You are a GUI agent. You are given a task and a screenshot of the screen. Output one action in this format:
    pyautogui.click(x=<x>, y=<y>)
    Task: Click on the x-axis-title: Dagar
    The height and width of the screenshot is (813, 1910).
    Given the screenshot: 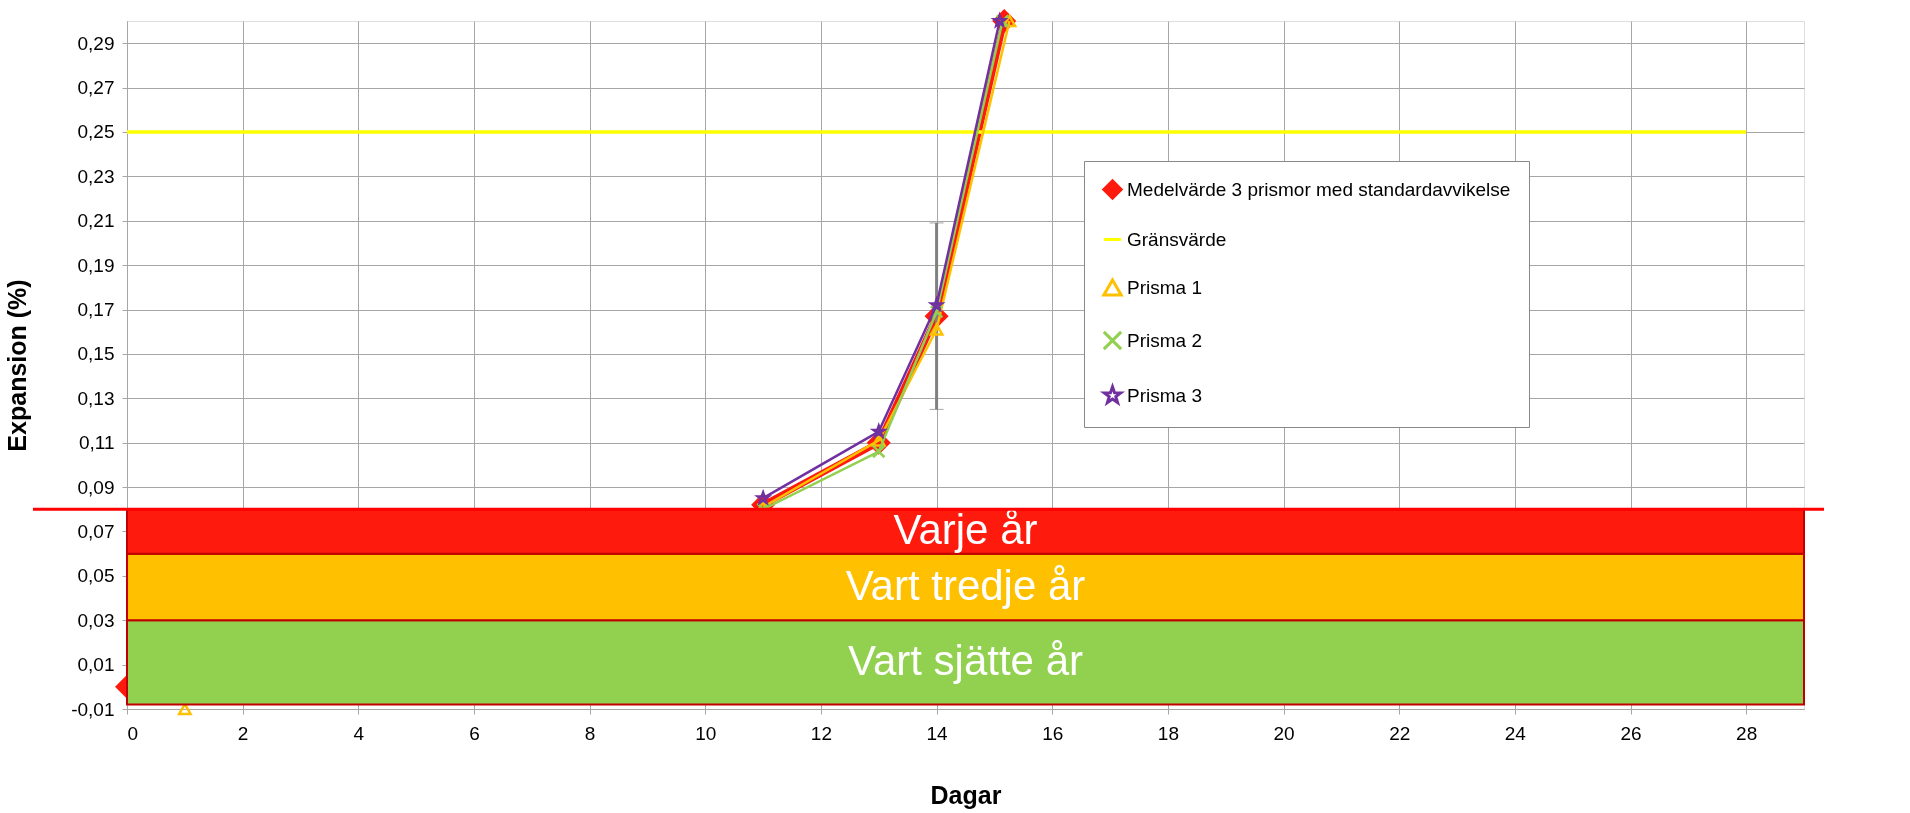 What is the action you would take?
    pyautogui.click(x=966, y=794)
    